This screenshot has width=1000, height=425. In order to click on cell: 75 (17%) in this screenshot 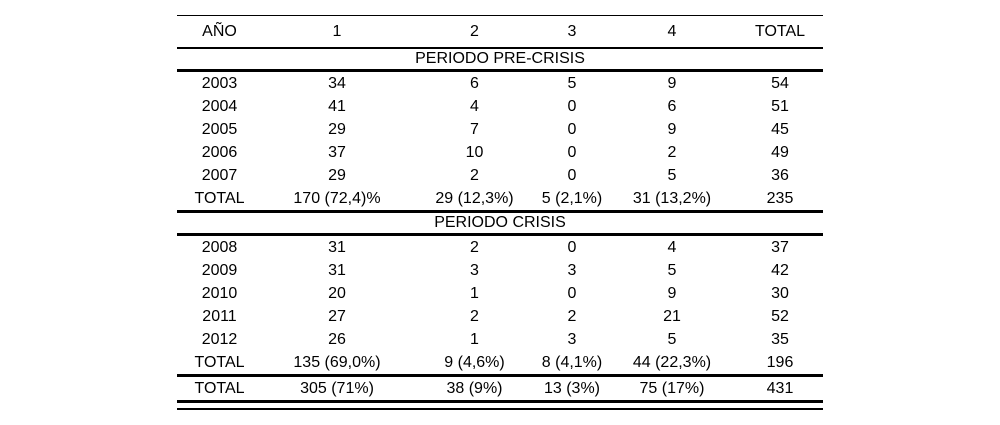, I will do `click(672, 389)`.